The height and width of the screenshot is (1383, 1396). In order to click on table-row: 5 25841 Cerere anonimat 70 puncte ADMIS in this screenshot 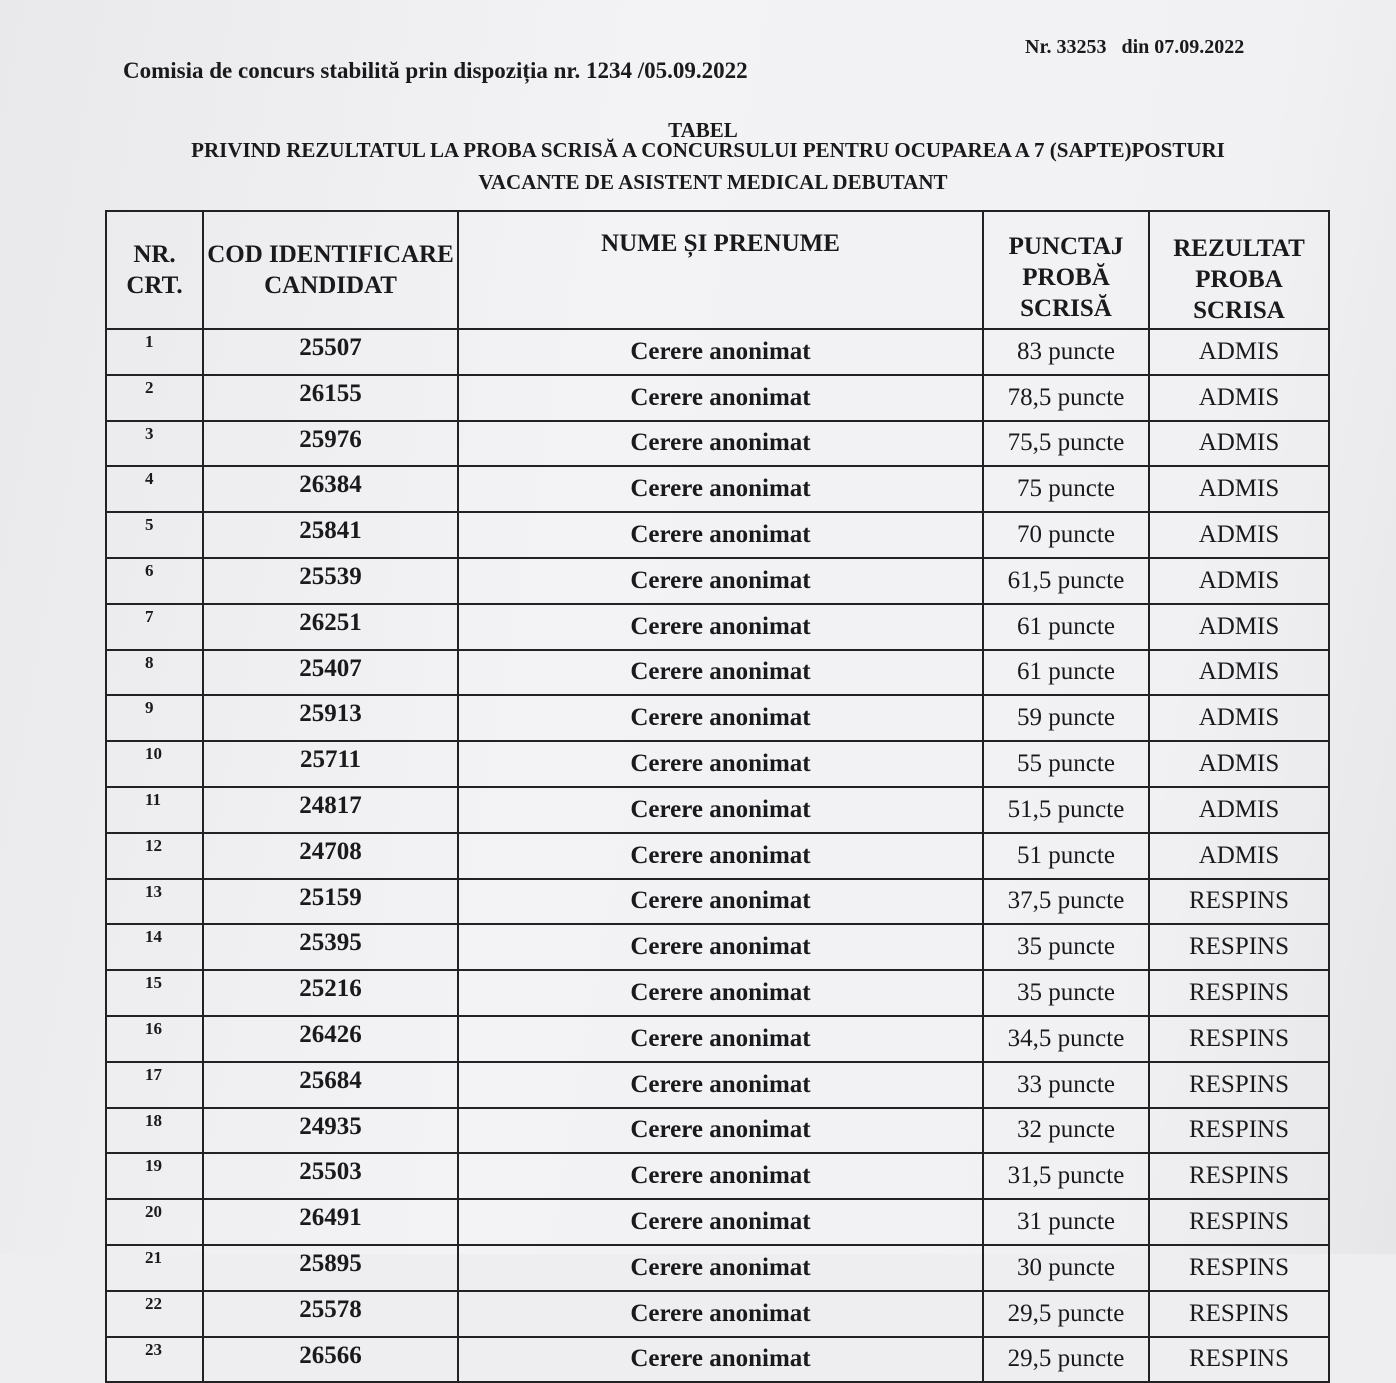, I will do `click(717, 535)`.